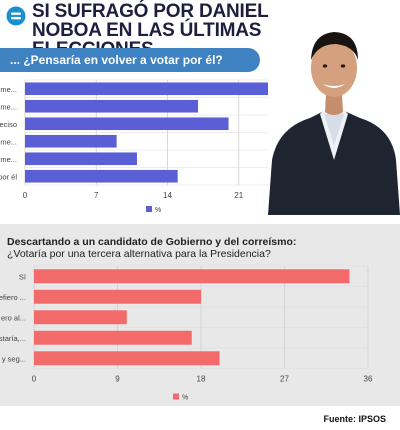 Image resolution: width=400 pixels, height=430 pixels. Describe the element at coordinates (176, 396) in the screenshot. I see `chart2-legend-swatch` at that location.